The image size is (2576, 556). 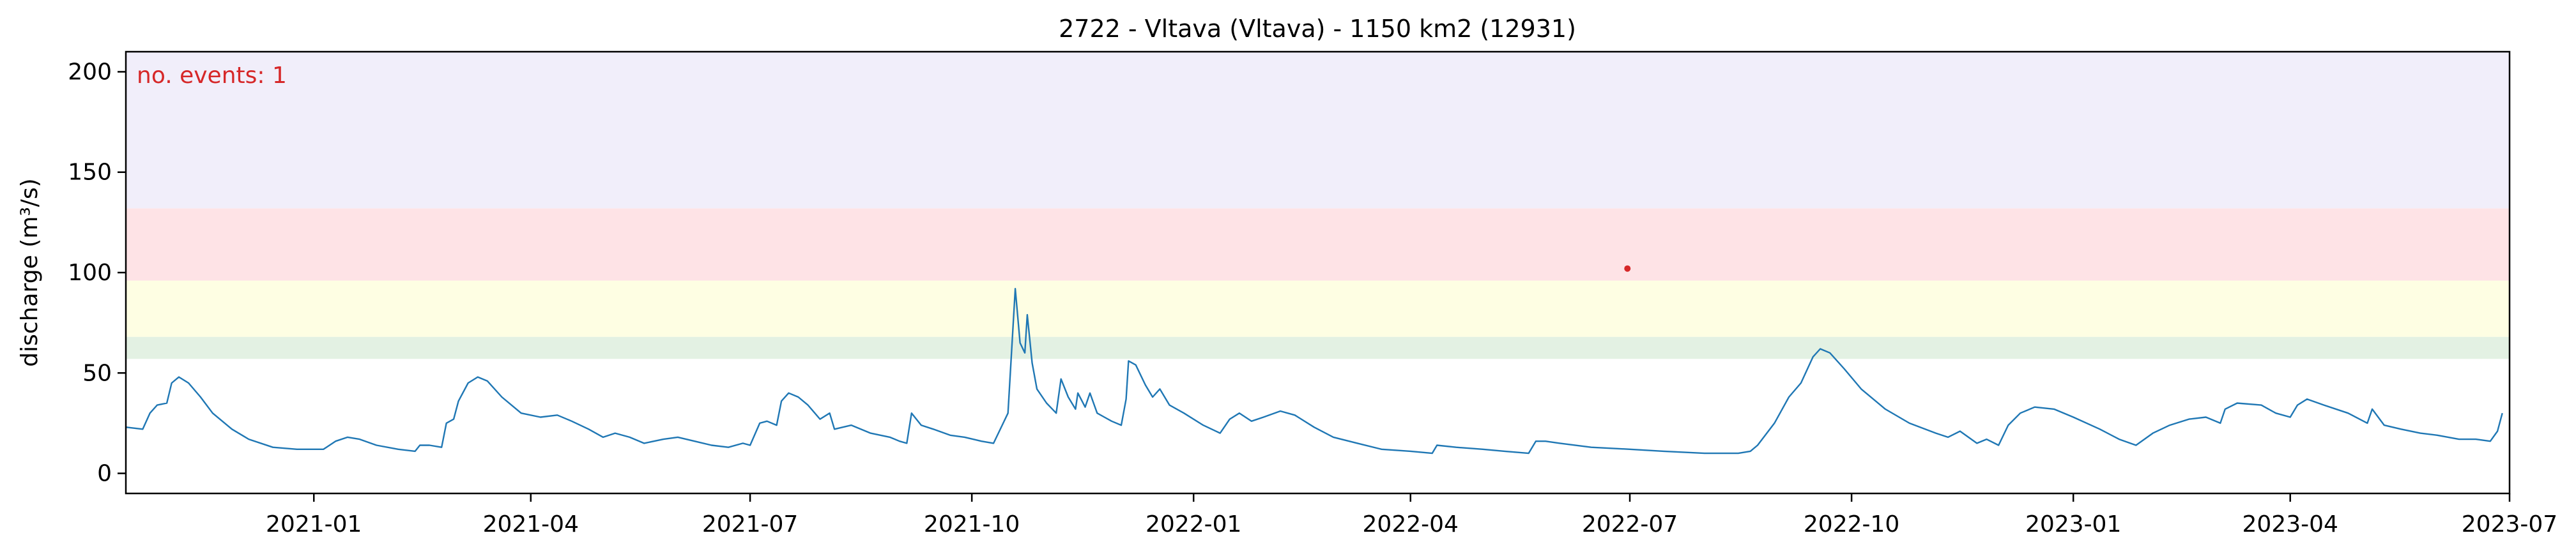 What do you see at coordinates (750, 524) in the screenshot?
I see `x-tick-label: 2021-07` at bounding box center [750, 524].